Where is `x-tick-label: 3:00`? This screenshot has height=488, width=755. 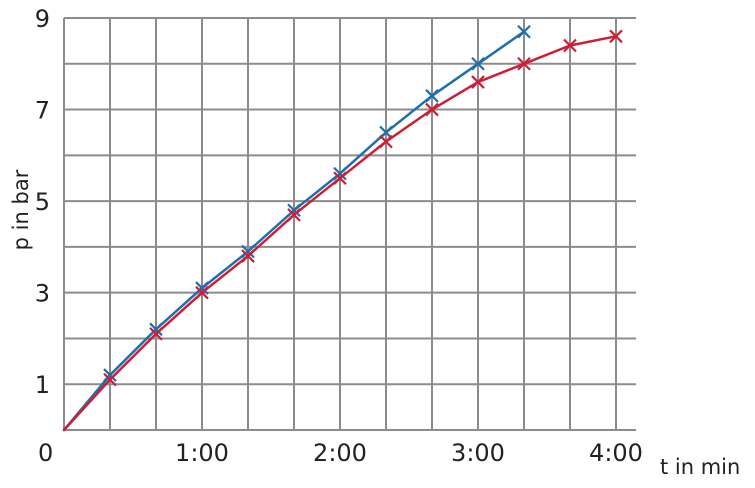
x-tick-label: 3:00 is located at coordinates (478, 453).